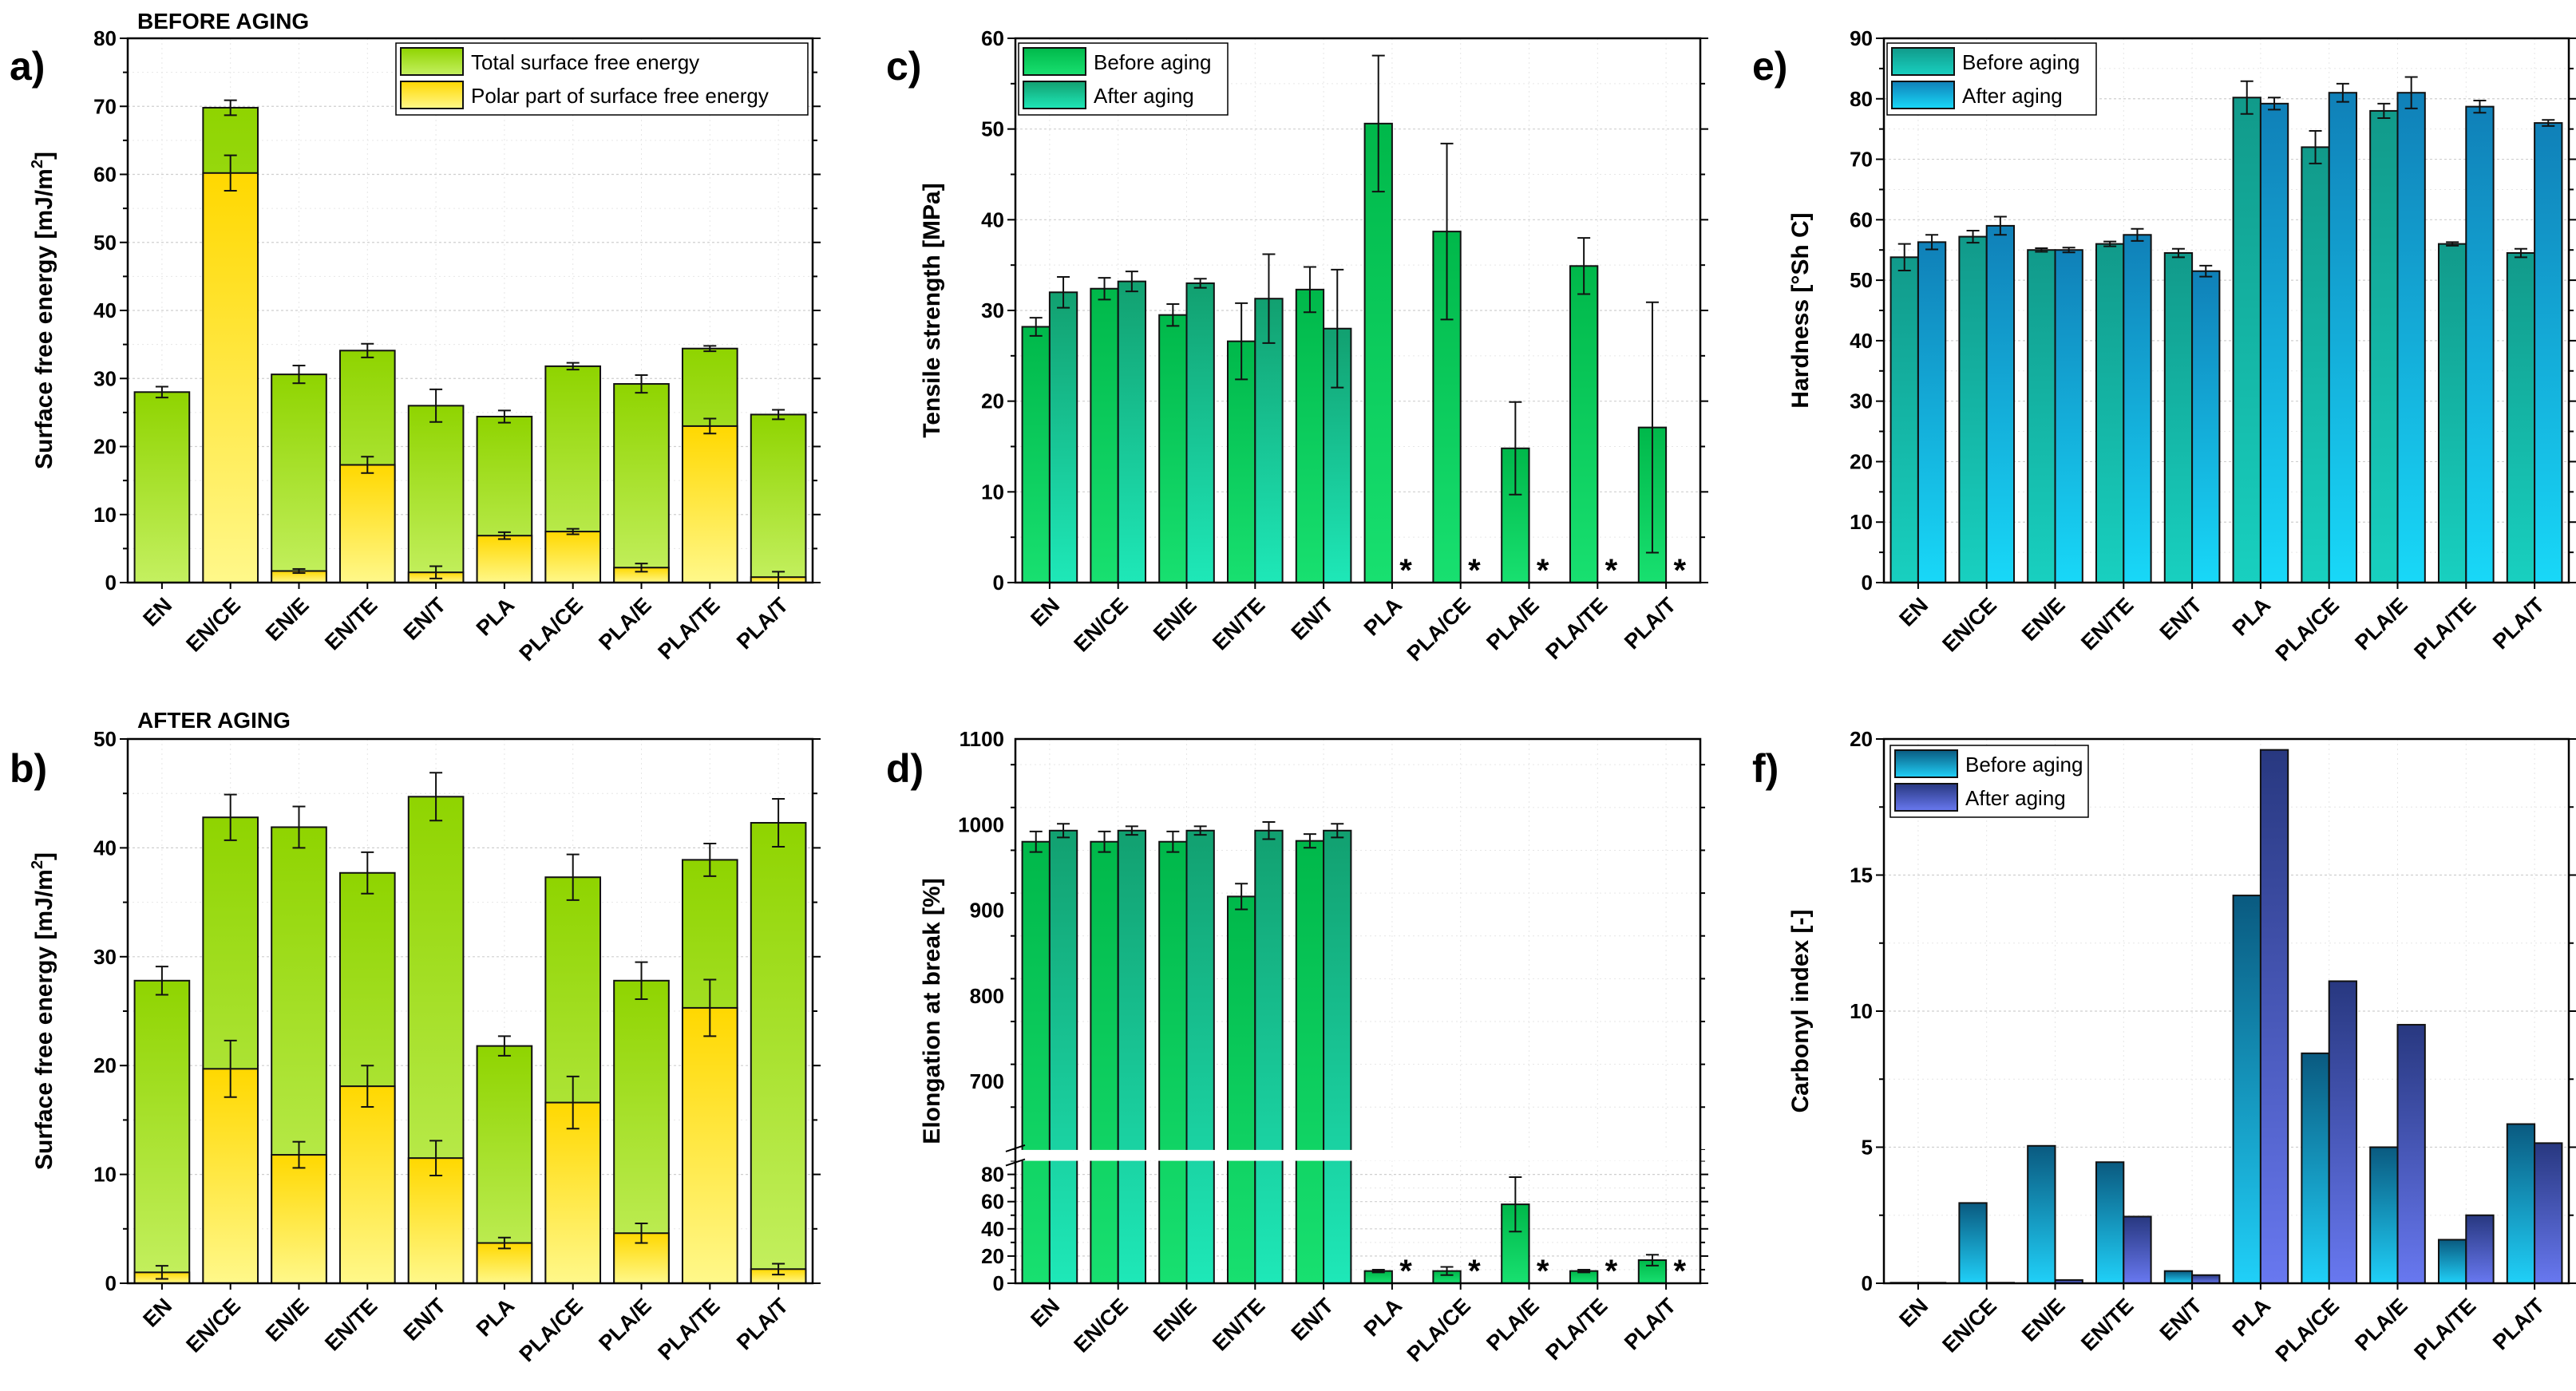  What do you see at coordinates (28, 66) in the screenshot?
I see `panel-label-a: a)` at bounding box center [28, 66].